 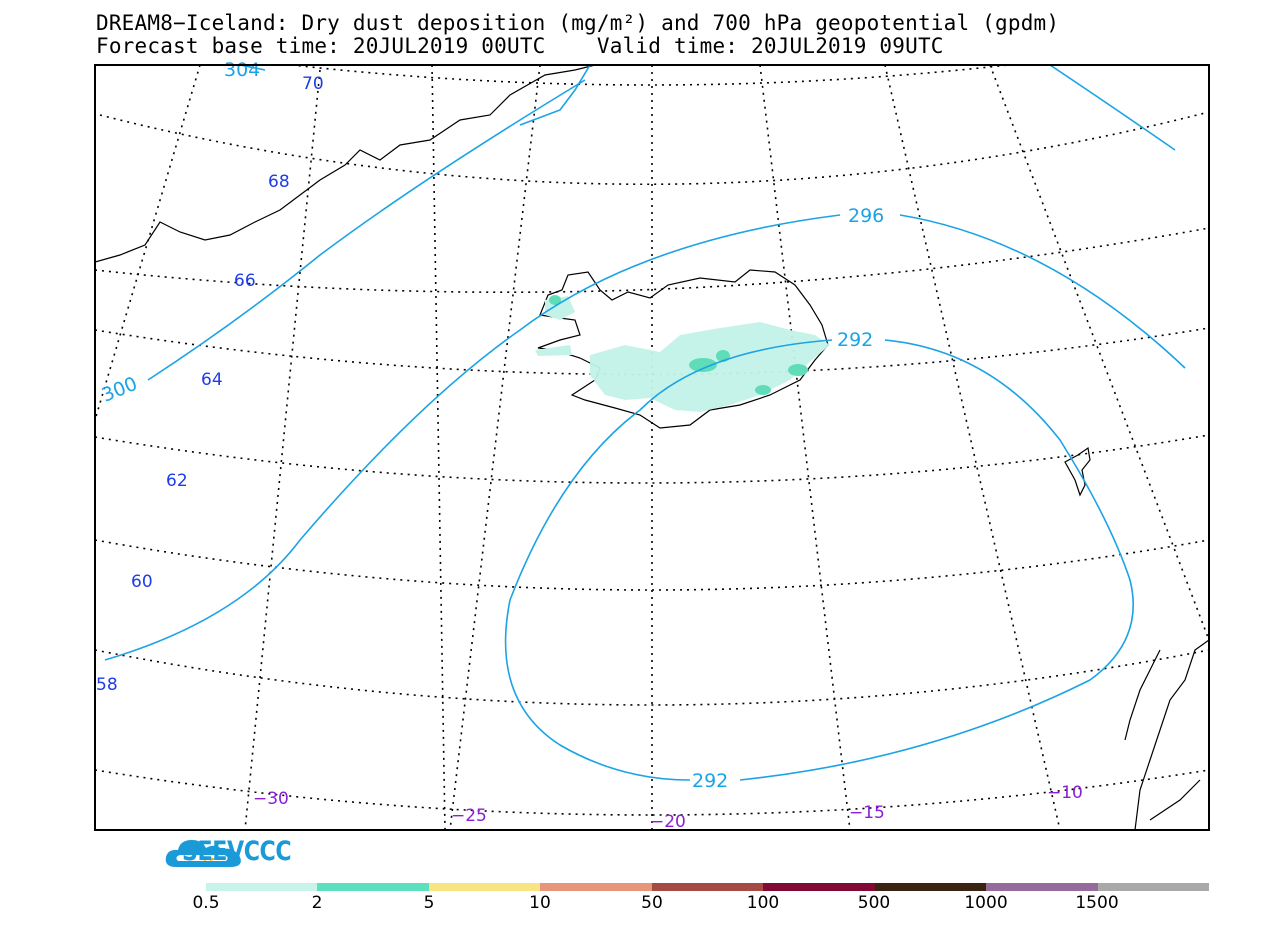 What do you see at coordinates (317, 903) in the screenshot?
I see `colorbar-tick: 2` at bounding box center [317, 903].